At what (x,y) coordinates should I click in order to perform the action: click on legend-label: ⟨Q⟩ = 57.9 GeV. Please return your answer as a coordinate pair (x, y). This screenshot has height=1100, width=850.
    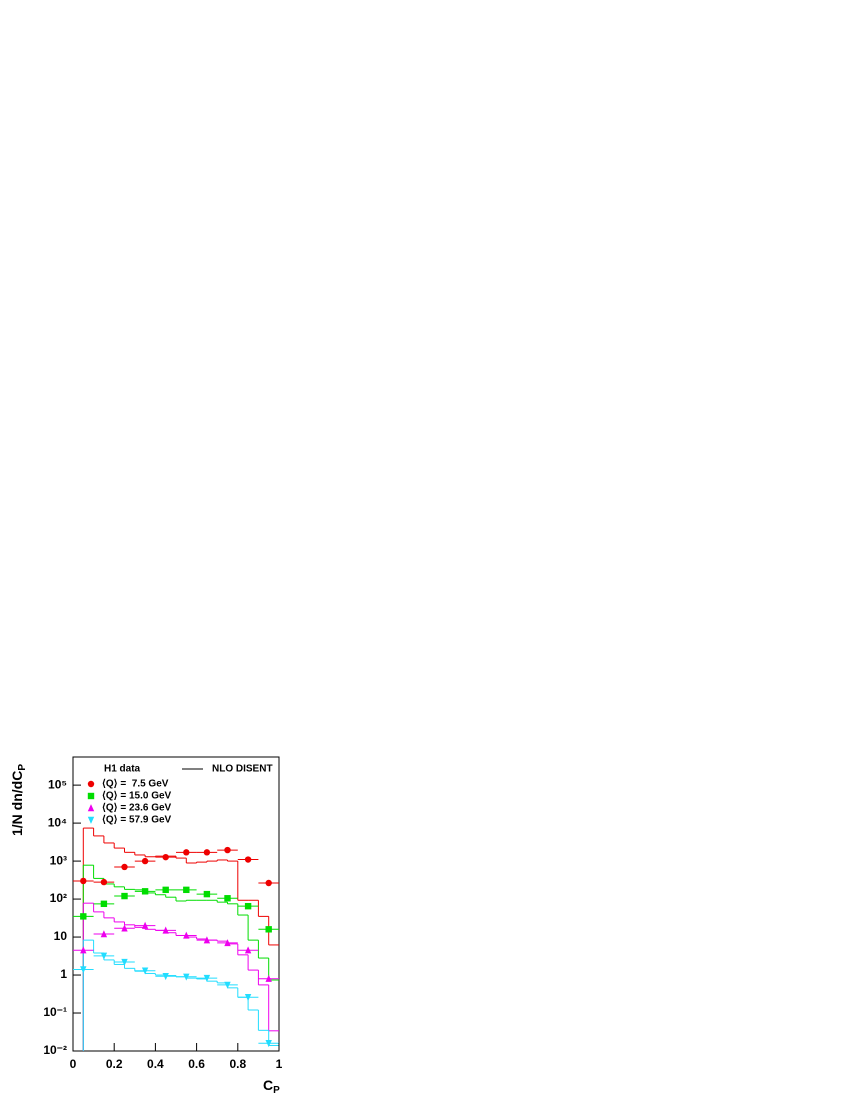
    Looking at the image, I should click on (137, 820).